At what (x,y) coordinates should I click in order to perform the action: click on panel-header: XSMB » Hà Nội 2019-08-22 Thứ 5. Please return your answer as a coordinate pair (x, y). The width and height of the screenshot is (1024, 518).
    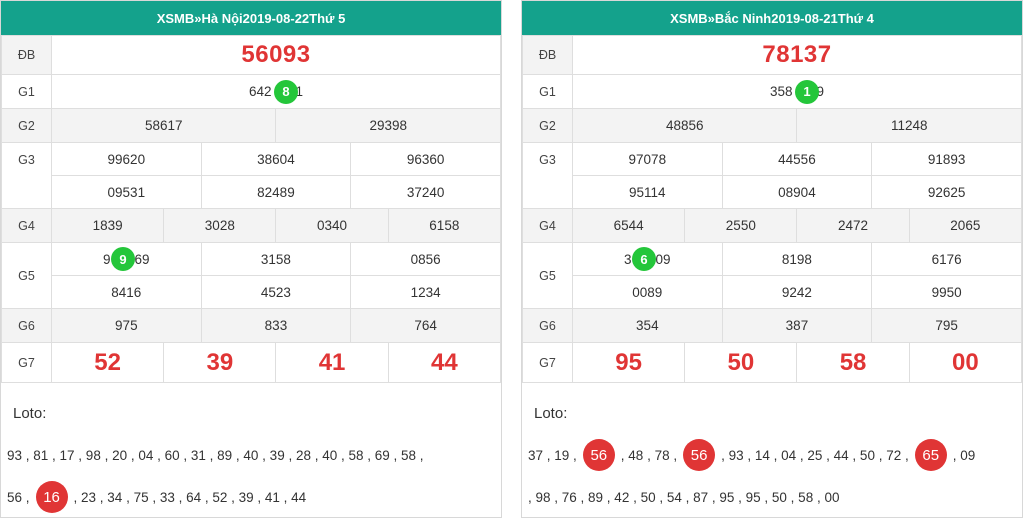
    Looking at the image, I should click on (251, 18).